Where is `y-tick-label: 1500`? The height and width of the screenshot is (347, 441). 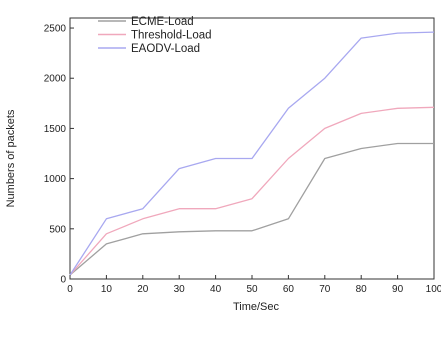 y-tick-label: 1500 is located at coordinates (55, 129).